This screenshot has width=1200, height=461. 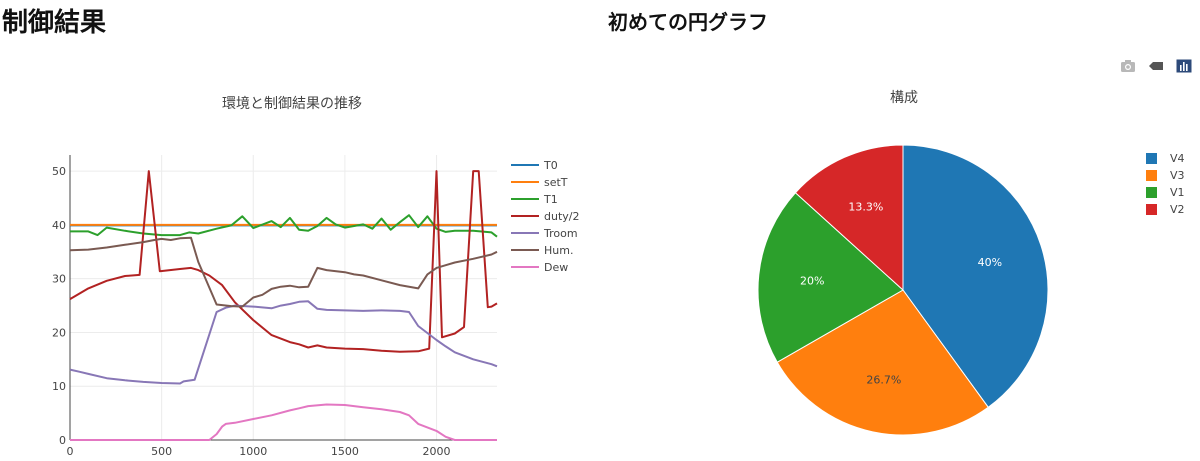 I want to click on legend-label: V2, so click(x=1177, y=209).